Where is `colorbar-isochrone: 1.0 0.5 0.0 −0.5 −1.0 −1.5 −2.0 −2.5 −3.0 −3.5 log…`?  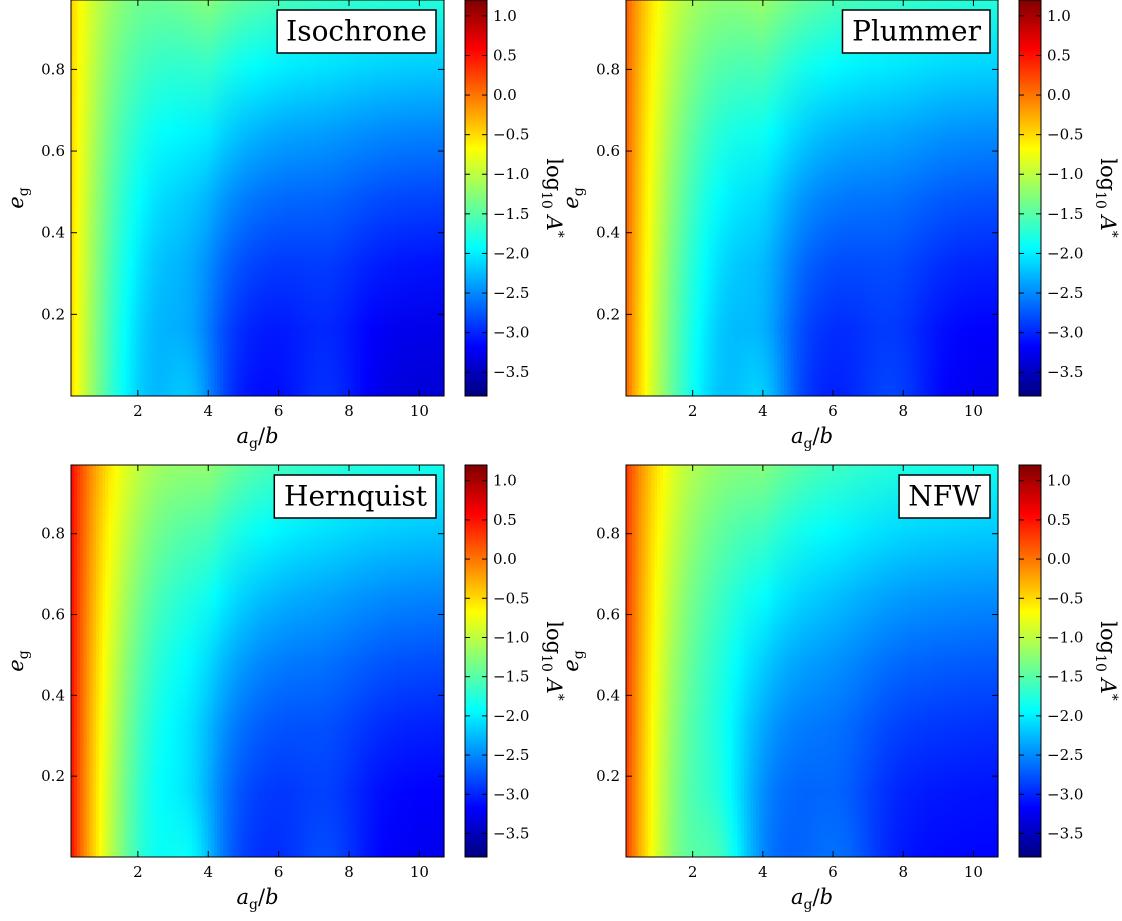
colorbar-isochrone: 1.0 0.5 0.0 −0.5 −1.0 −1.5 −2.0 −2.5 −3.0 −3.5 log… is located at coordinates (515, 198).